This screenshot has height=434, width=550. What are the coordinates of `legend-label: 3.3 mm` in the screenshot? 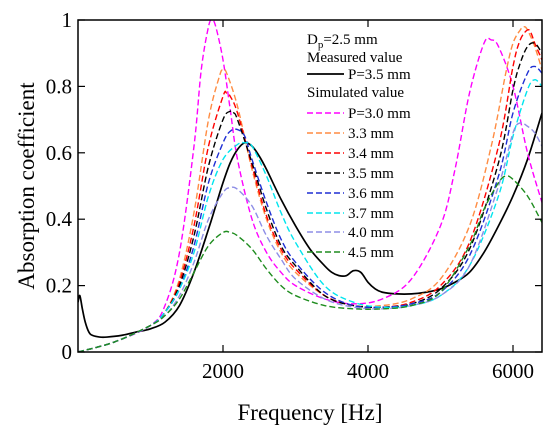 It's located at (371, 134).